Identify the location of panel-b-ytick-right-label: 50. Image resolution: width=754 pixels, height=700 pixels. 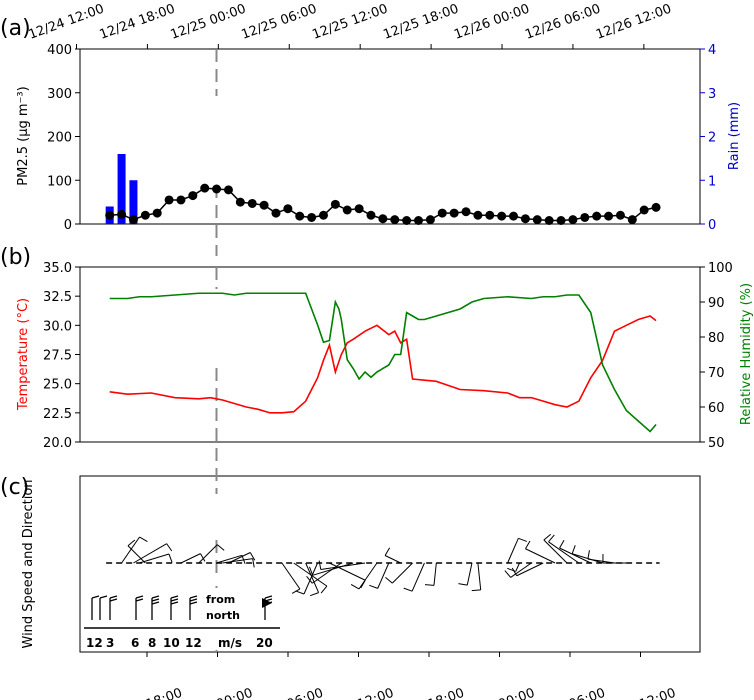
(716, 443).